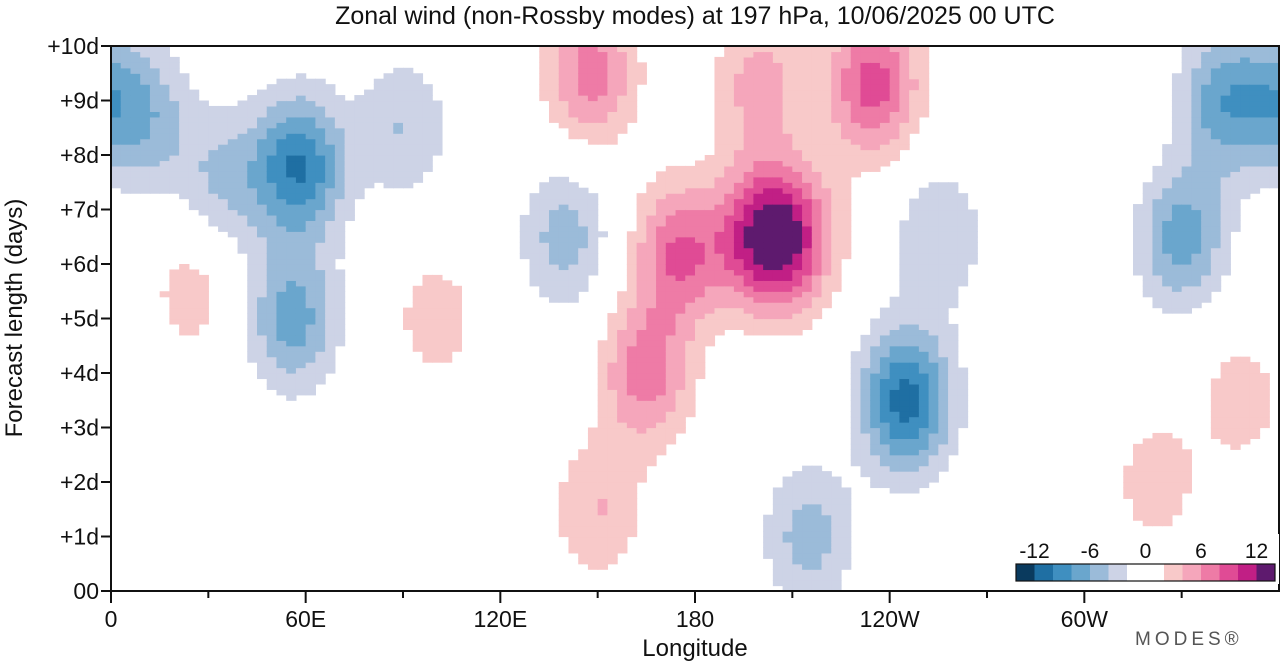 This screenshot has height=664, width=1280. Describe the element at coordinates (1090, 551) in the screenshot. I see `colorbar-label: -6` at that location.